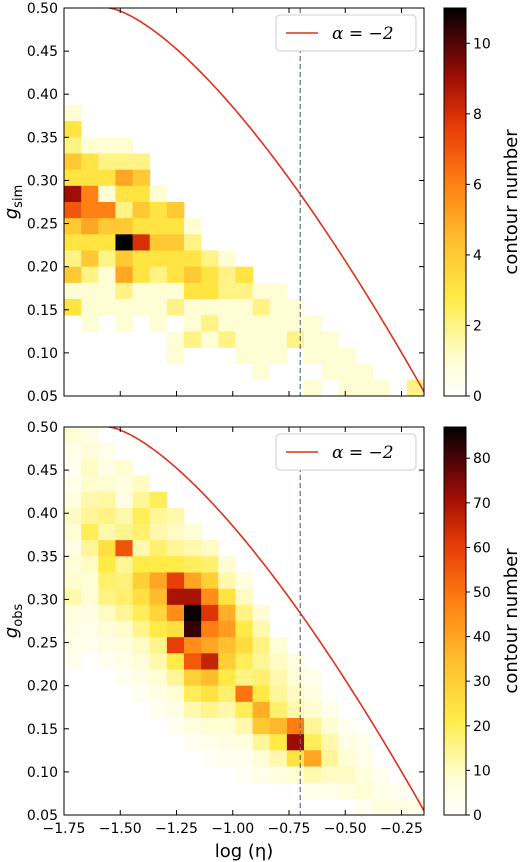 This screenshot has width=520, height=862. Describe the element at coordinates (482, 44) in the screenshot. I see `colorbar-tick-label: 10` at that location.